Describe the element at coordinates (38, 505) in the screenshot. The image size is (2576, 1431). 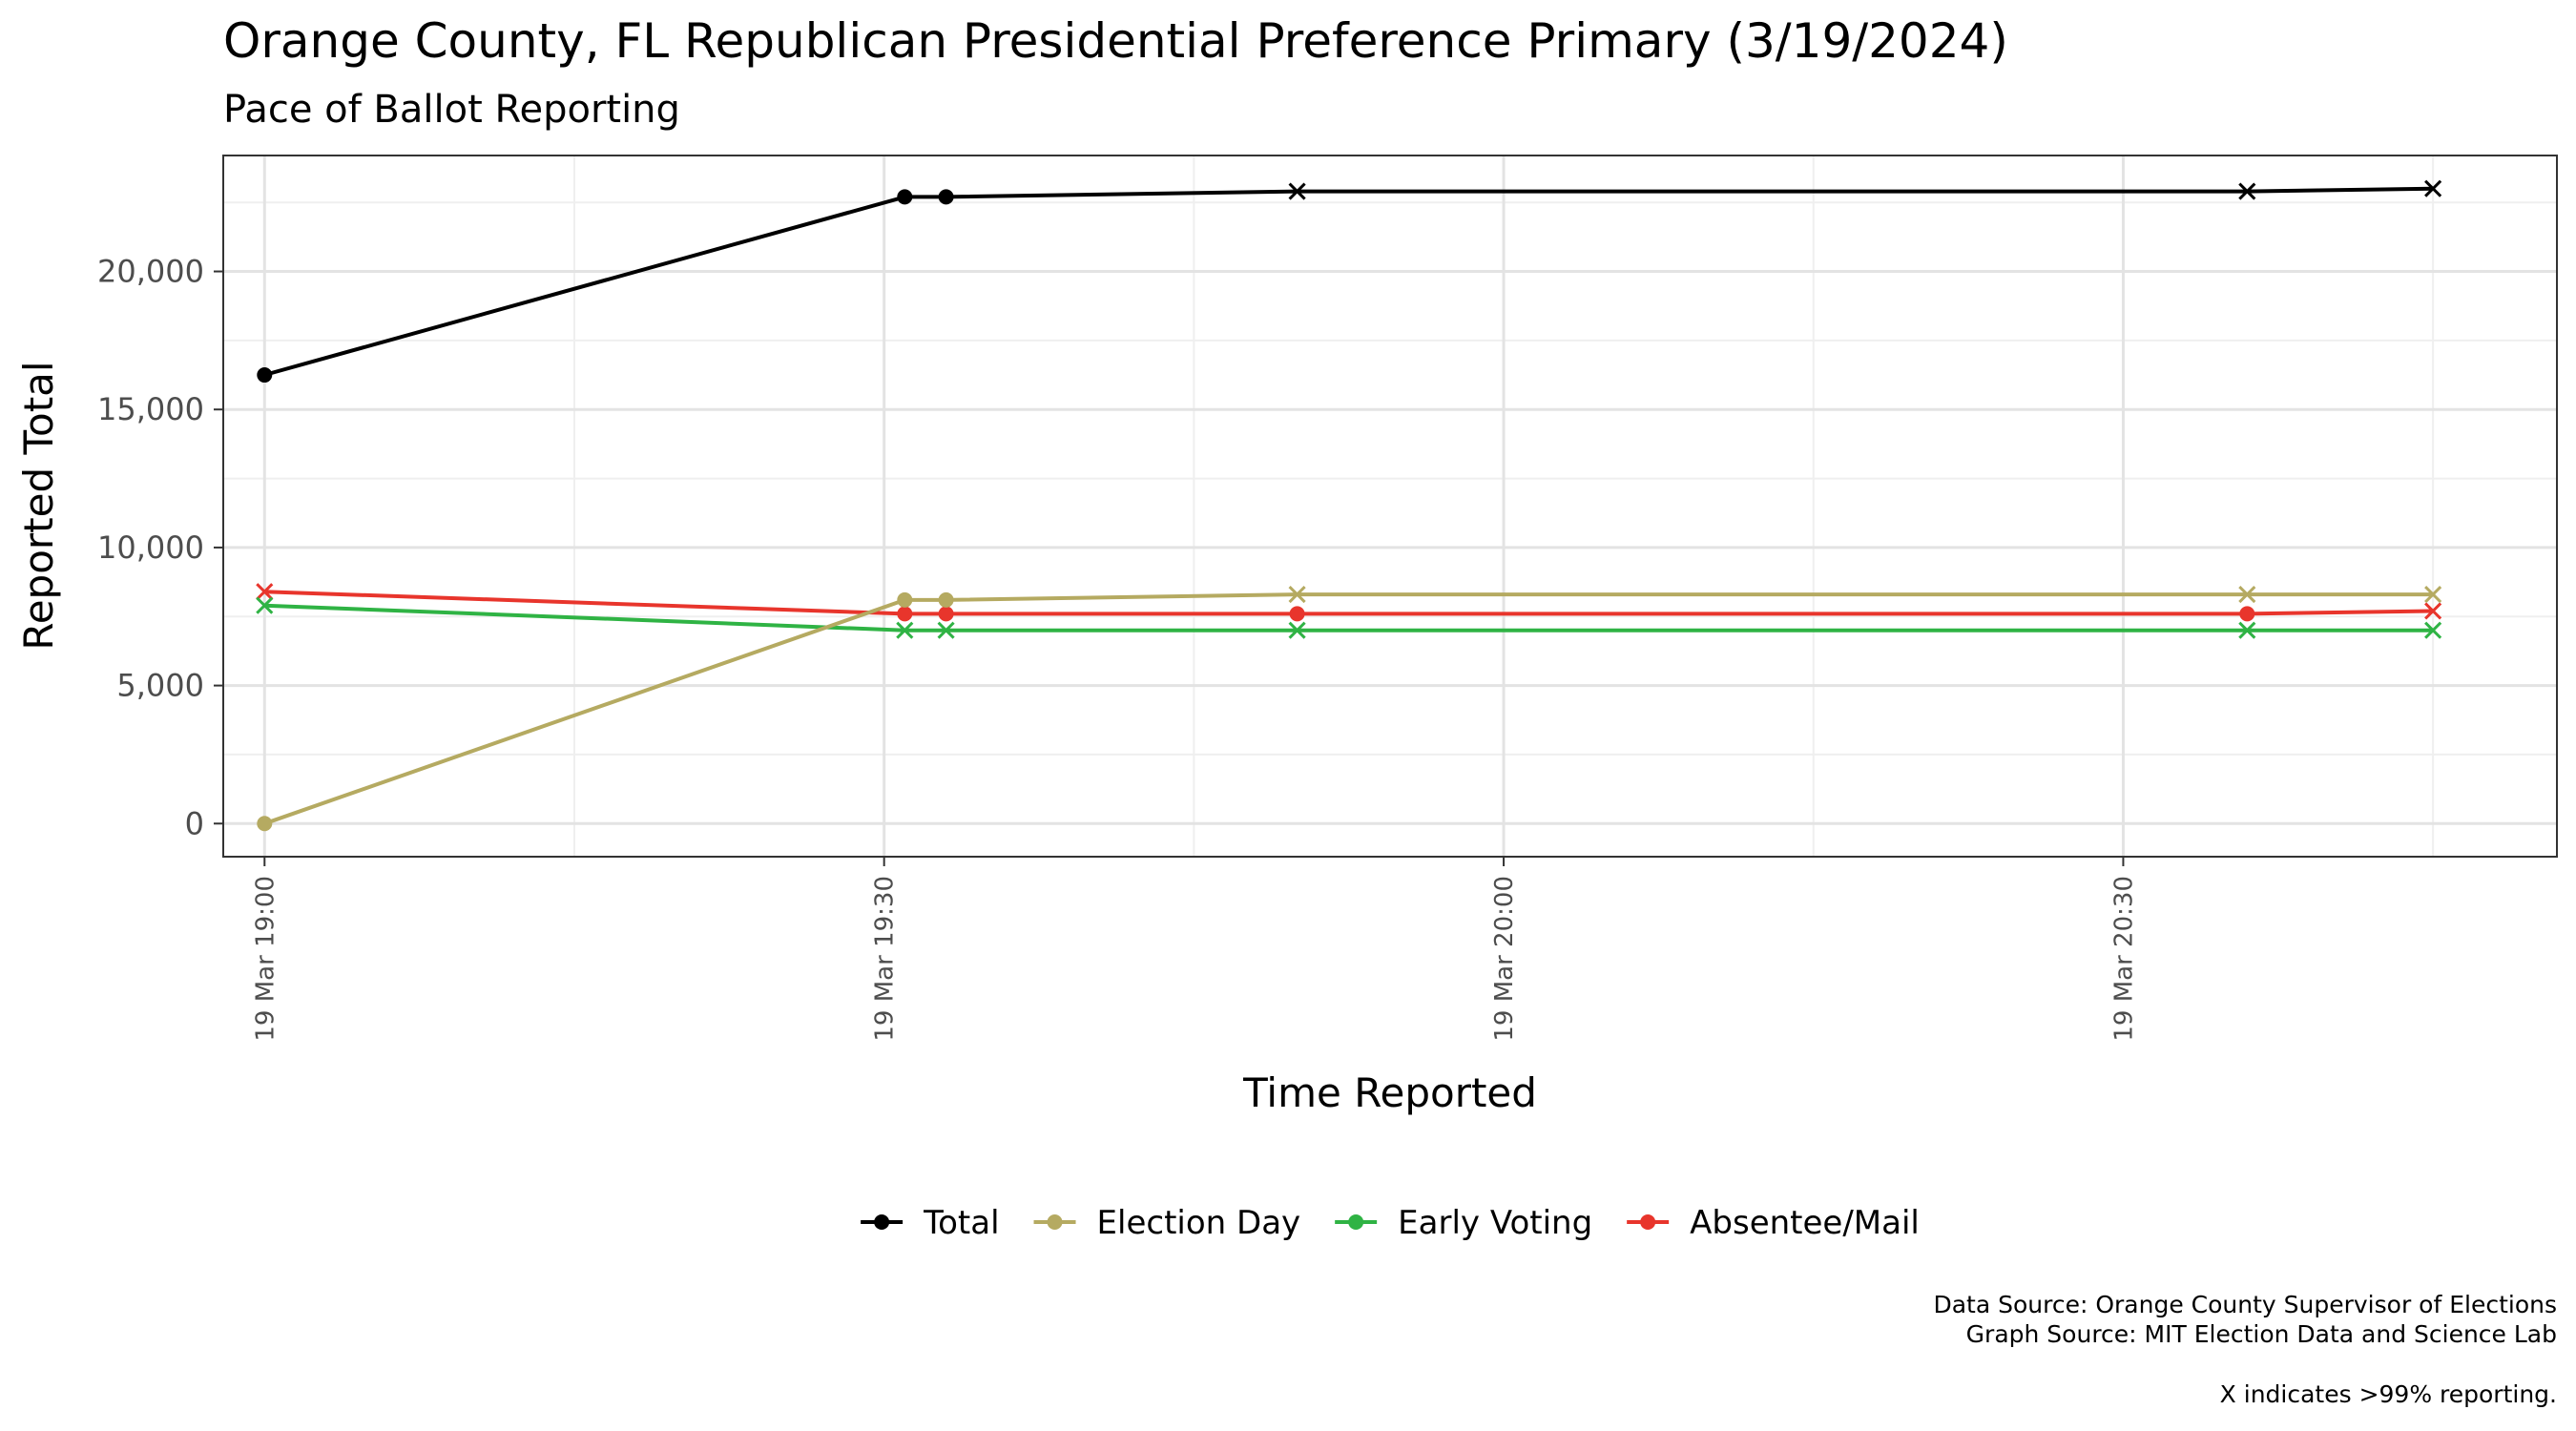
I see `y-axis-title: Reported Total` at that location.